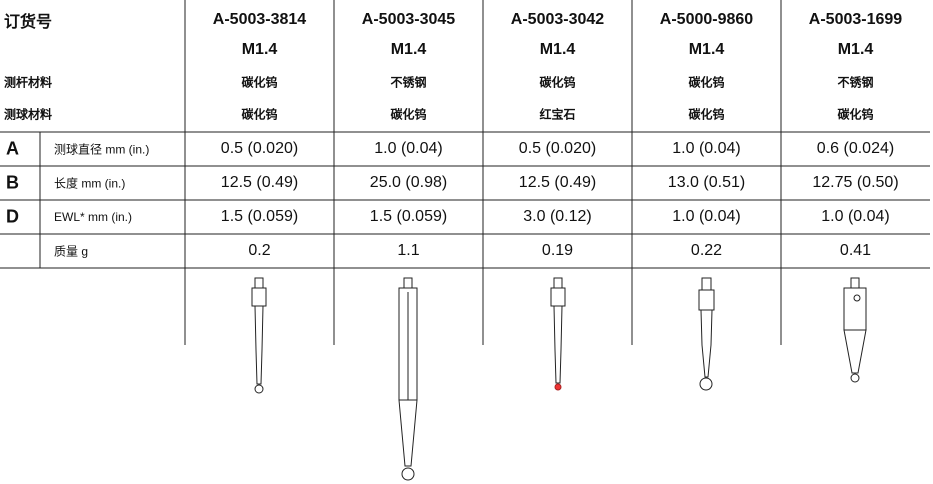 The width and height of the screenshot is (933, 484). I want to click on material-label: 测球材料, so click(28, 114).